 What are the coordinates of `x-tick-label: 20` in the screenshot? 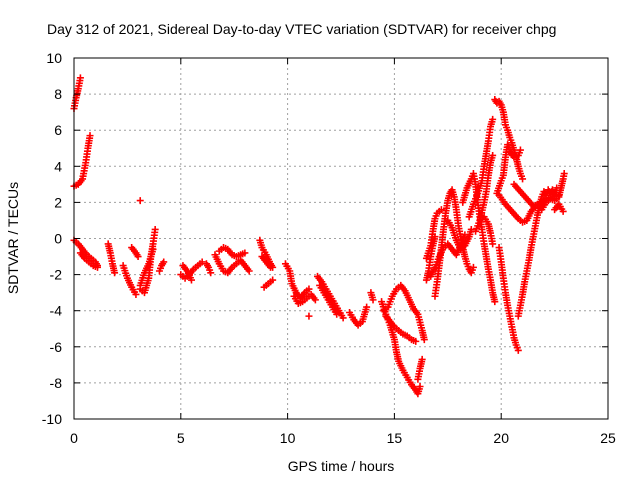 It's located at (501, 438).